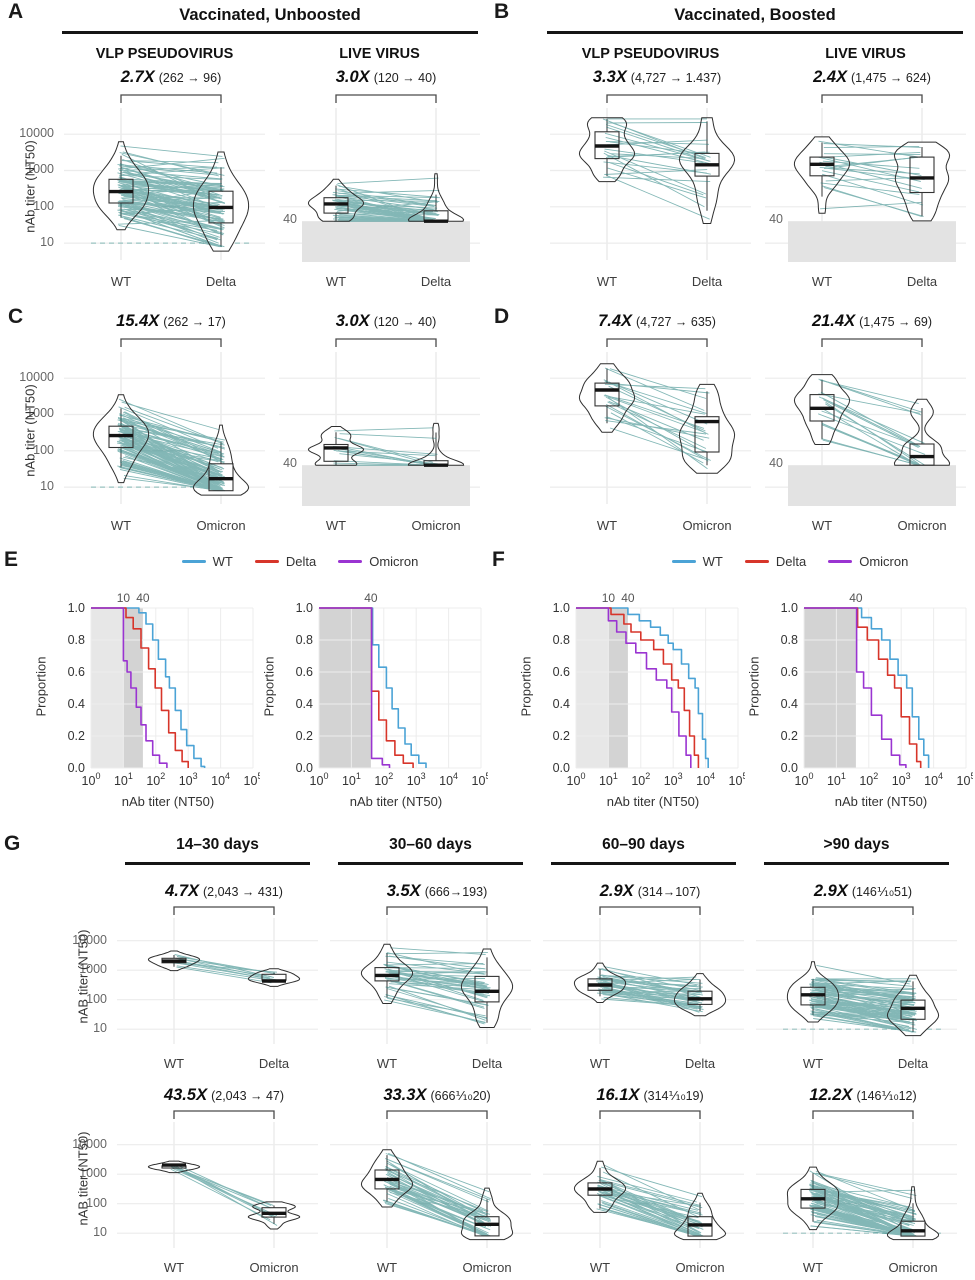  Describe the element at coordinates (673, 1096) in the screenshot. I see `fold-range: (314⅒19)` at that location.